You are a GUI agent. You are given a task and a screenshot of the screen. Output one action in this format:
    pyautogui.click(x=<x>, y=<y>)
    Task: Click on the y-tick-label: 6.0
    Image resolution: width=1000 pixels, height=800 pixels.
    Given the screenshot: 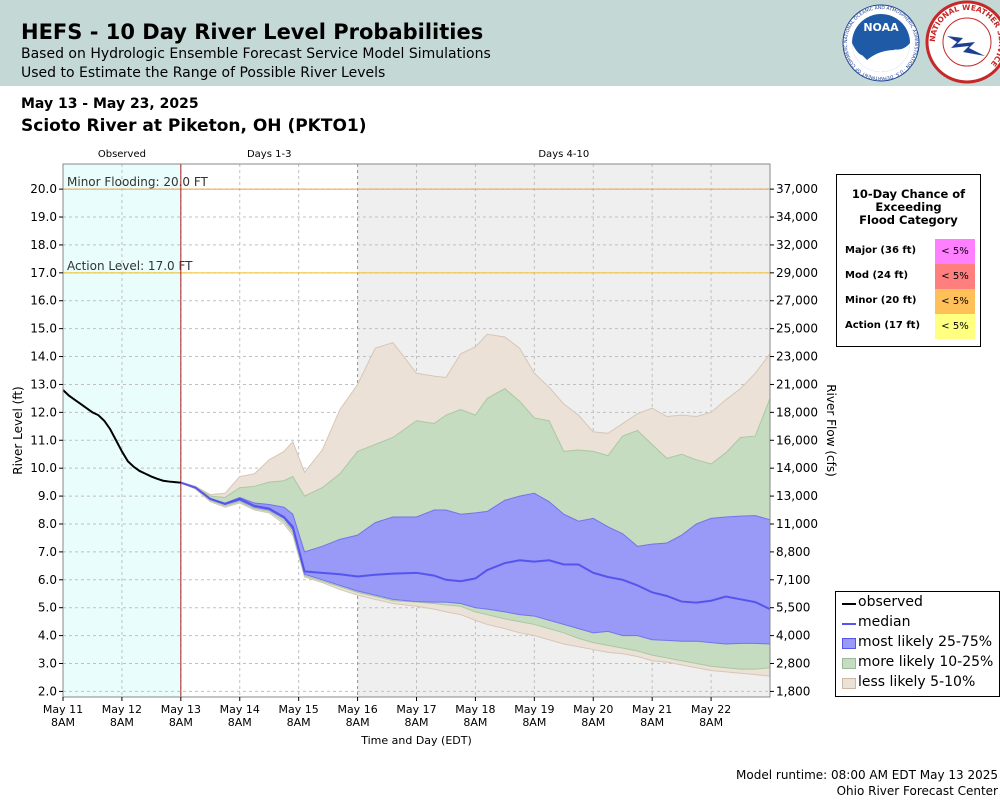 What is the action you would take?
    pyautogui.click(x=47, y=580)
    